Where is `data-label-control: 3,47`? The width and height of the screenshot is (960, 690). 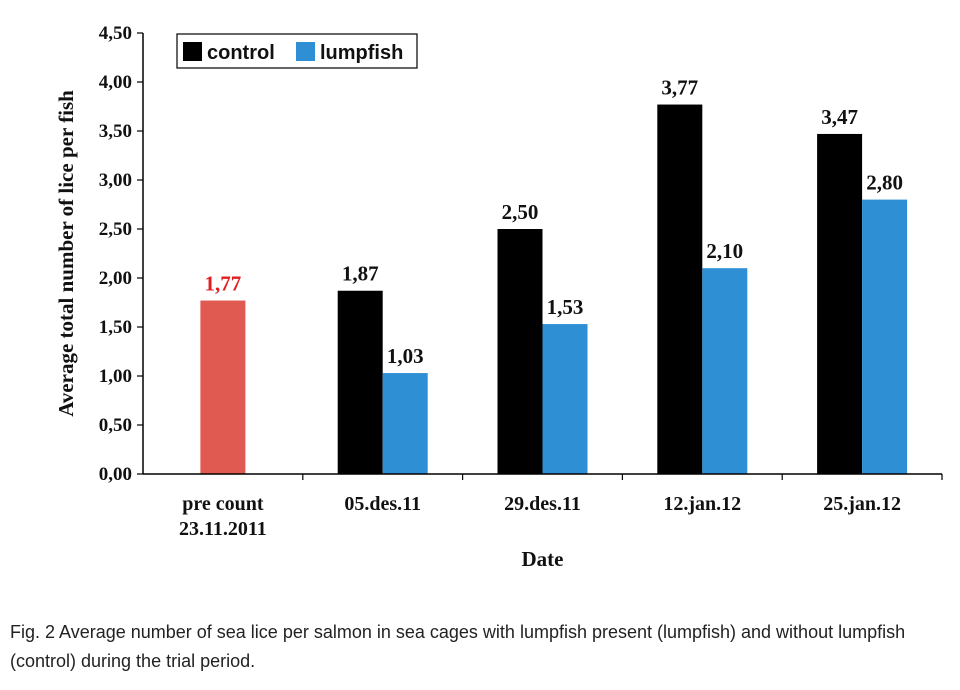
data-label-control: 3,47 is located at coordinates (839, 117).